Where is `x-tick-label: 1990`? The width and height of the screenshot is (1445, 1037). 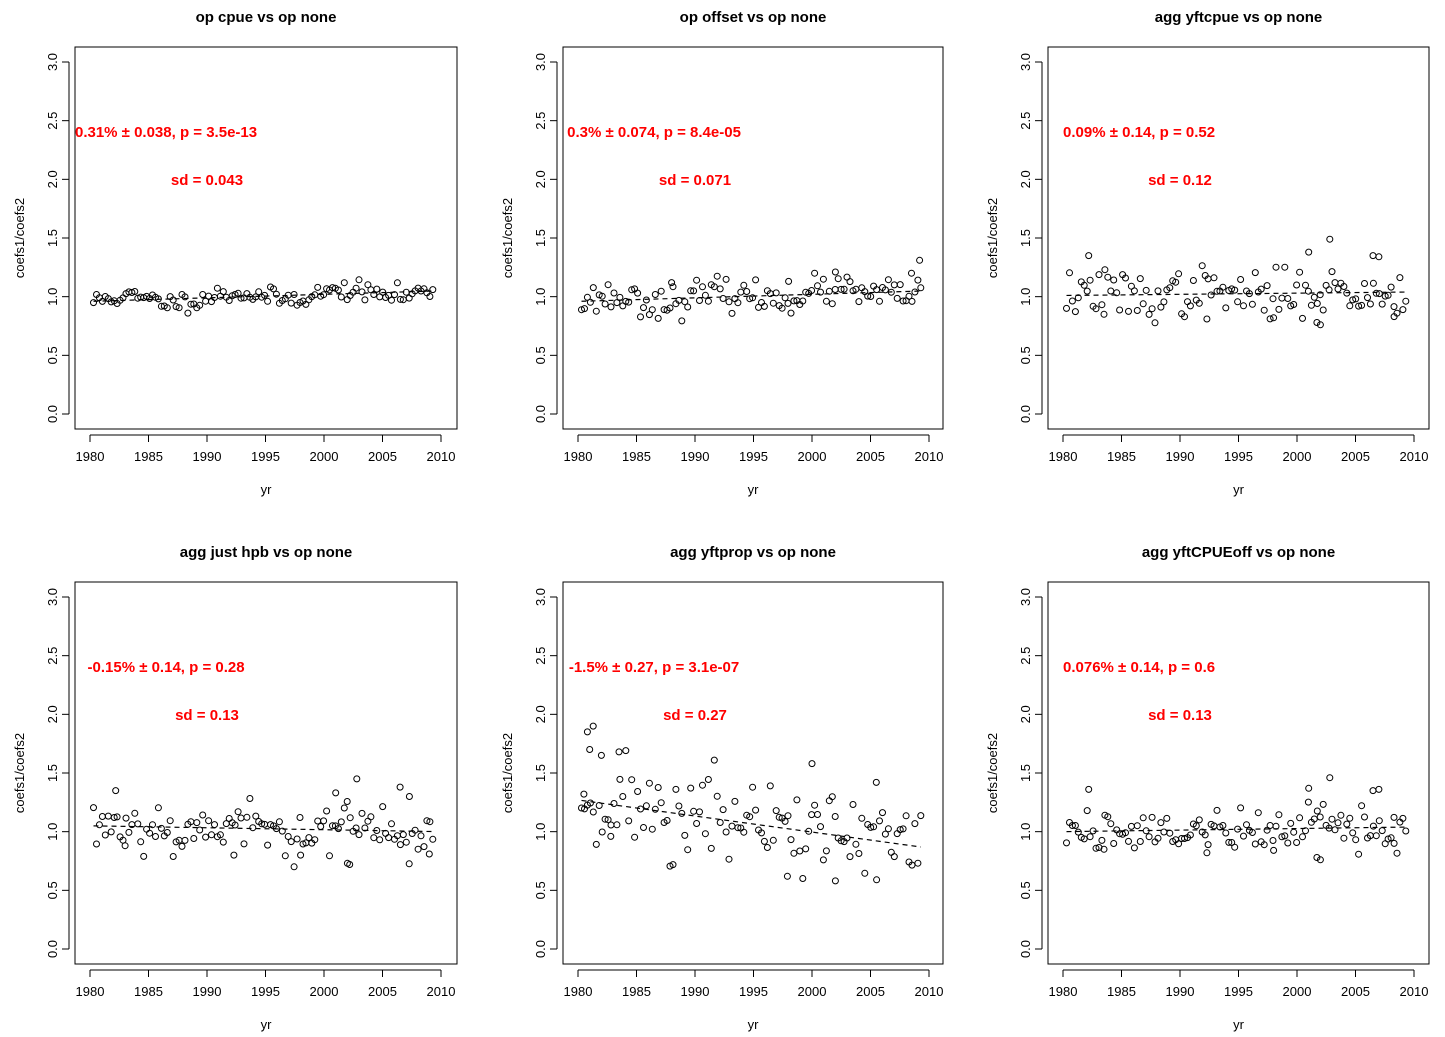
x-tick-label: 1990 is located at coordinates (695, 456).